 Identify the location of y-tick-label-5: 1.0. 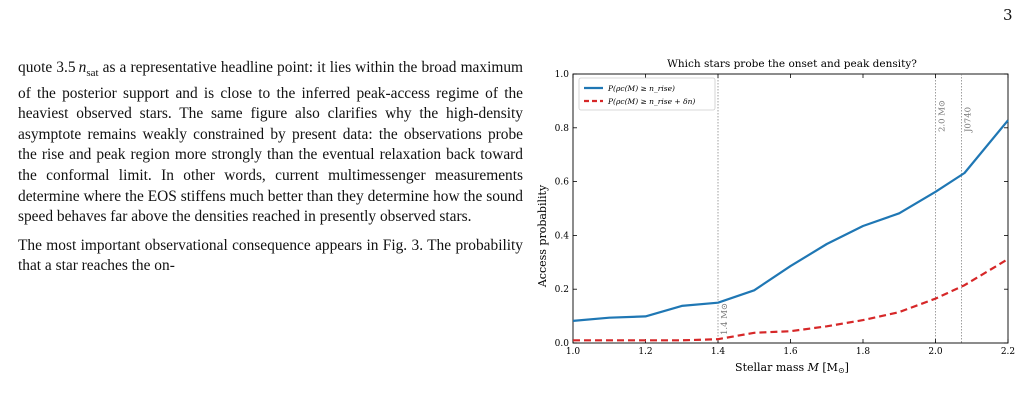
(562, 75).